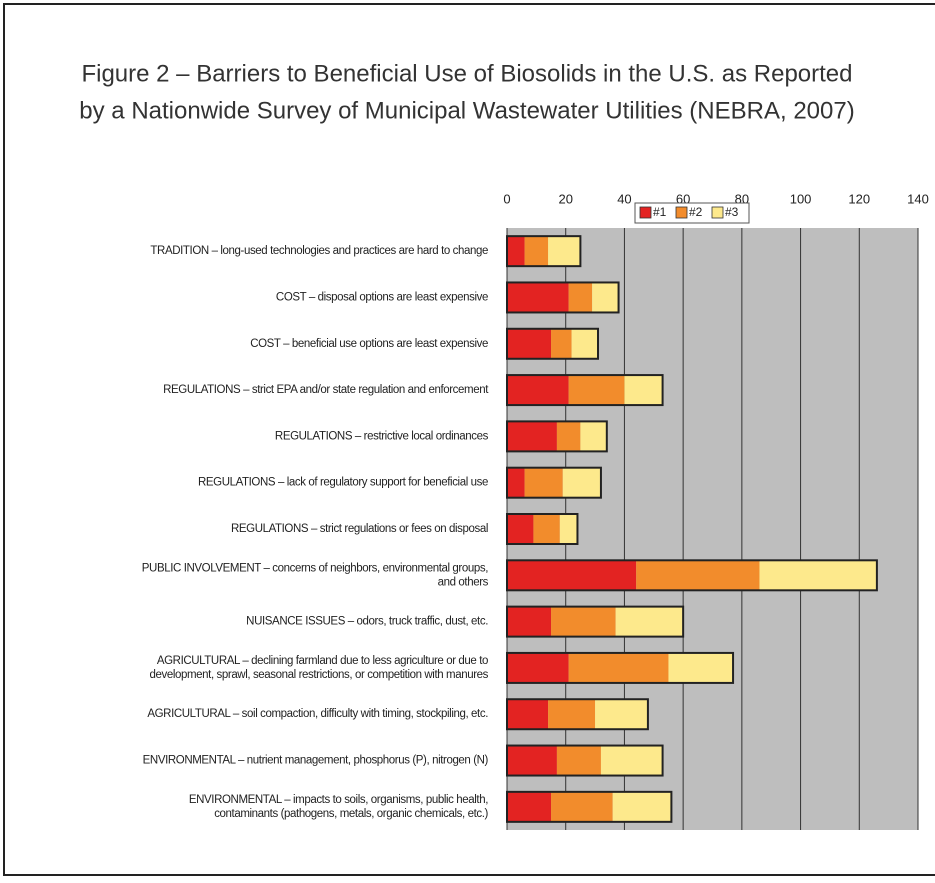  Describe the element at coordinates (732, 212) in the screenshot. I see `legend-label: #3` at that location.